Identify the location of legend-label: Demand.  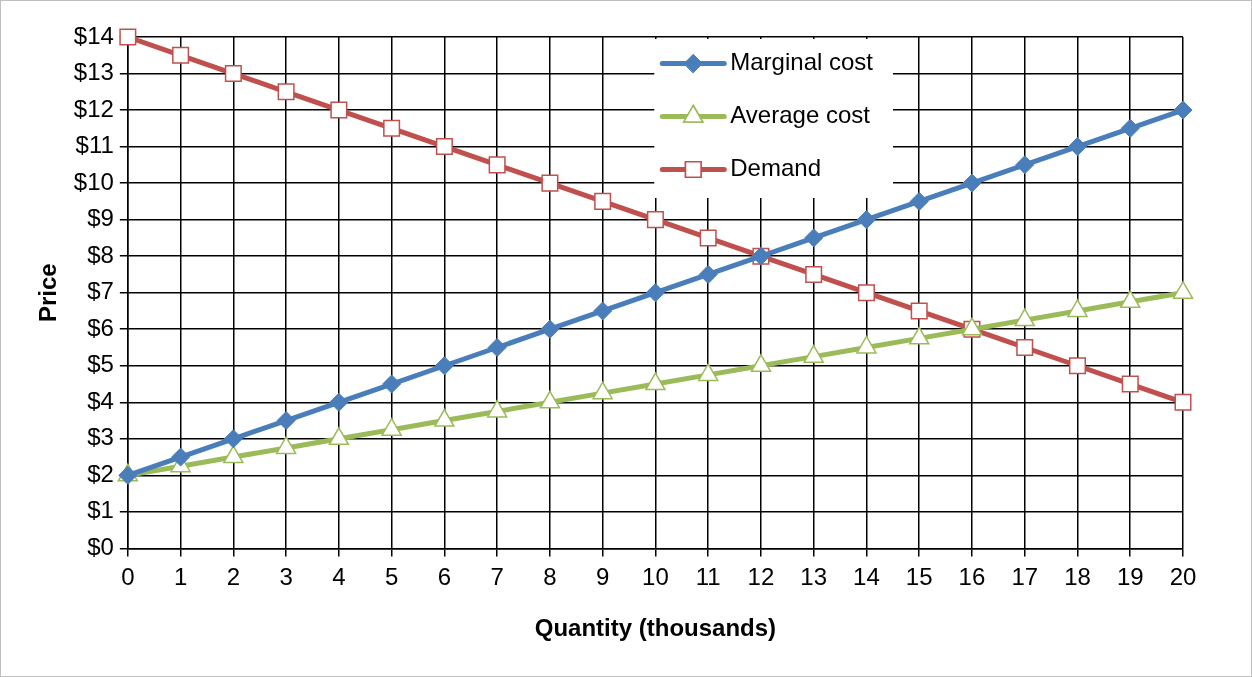
(775, 168).